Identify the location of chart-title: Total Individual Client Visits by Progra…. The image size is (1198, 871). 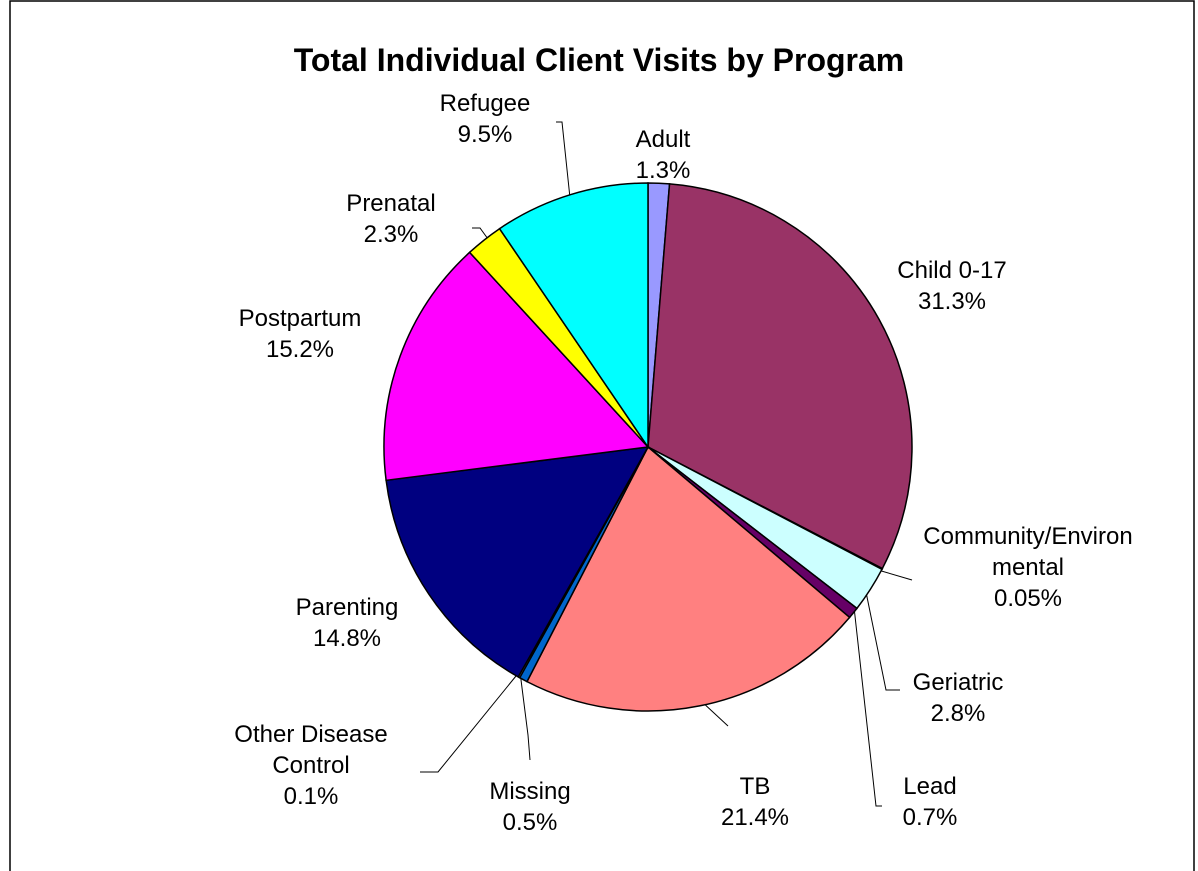
(599, 60).